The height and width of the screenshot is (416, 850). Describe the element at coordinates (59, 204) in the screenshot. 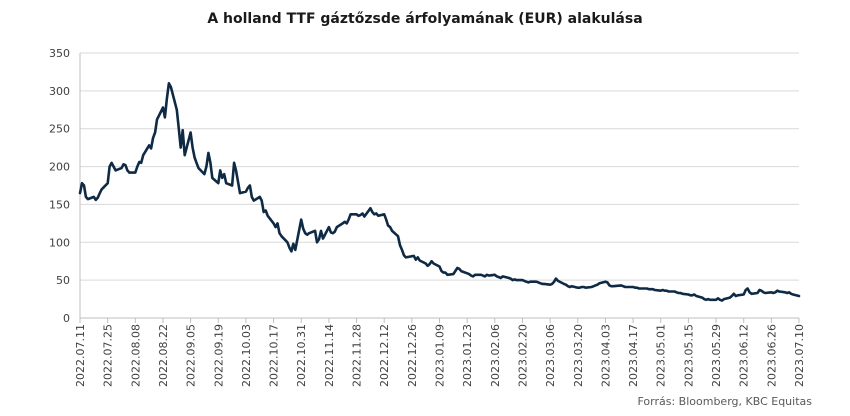

I see `y-tick-label: 150` at that location.